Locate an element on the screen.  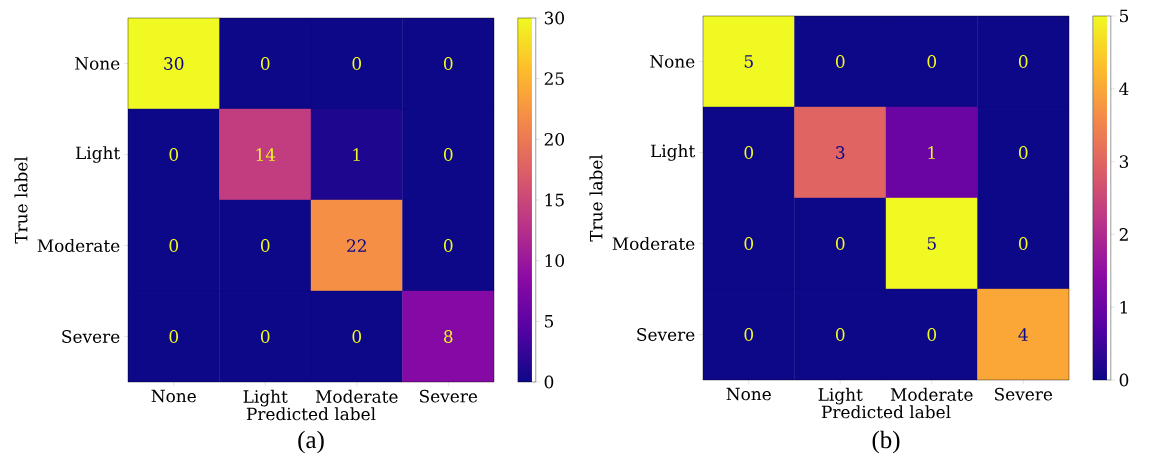
data-label: 22 is located at coordinates (356, 245).